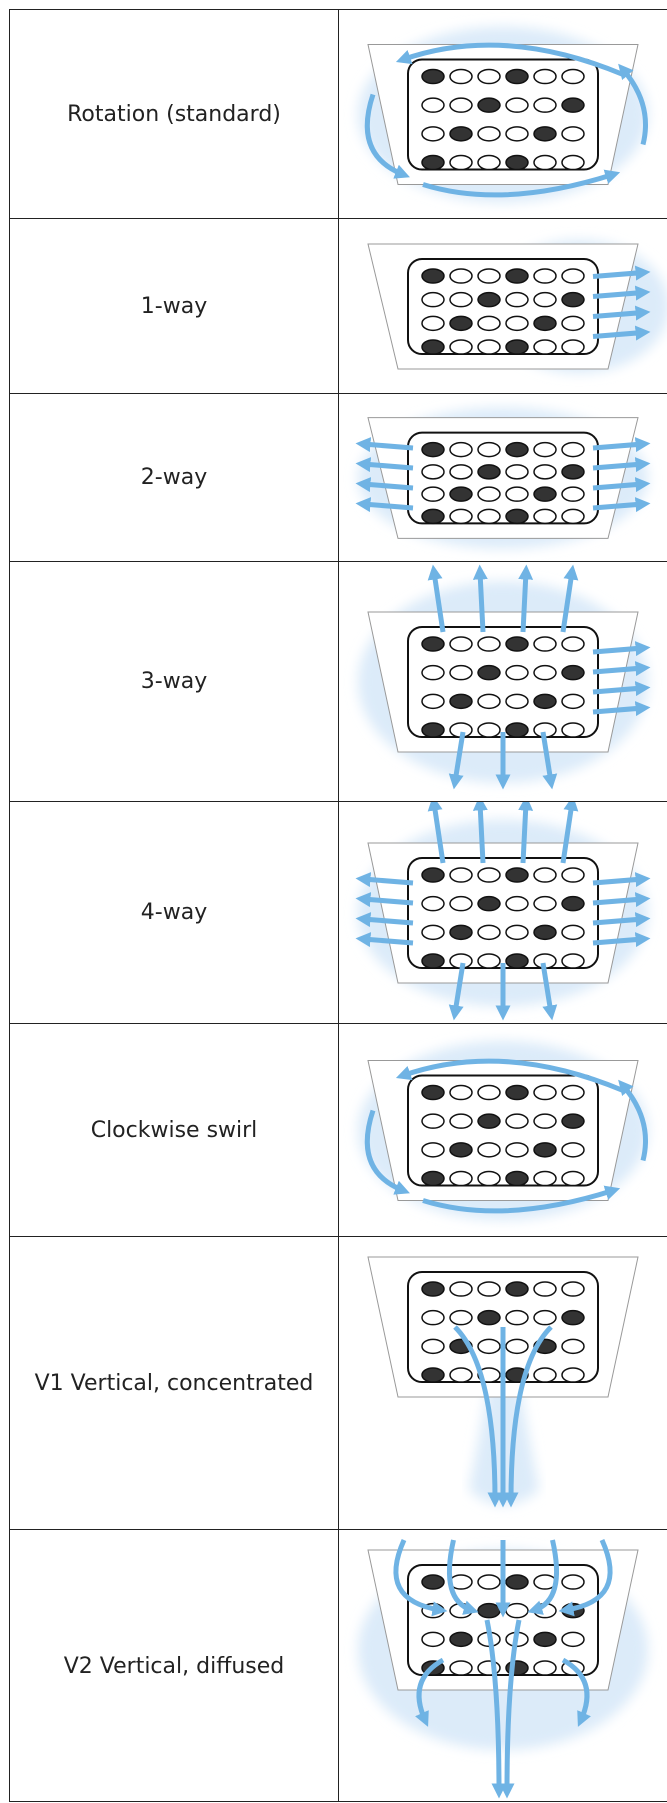 The height and width of the screenshot is (1803, 667). Describe the element at coordinates (174, 477) in the screenshot. I see `mode-label: 2-way` at that location.